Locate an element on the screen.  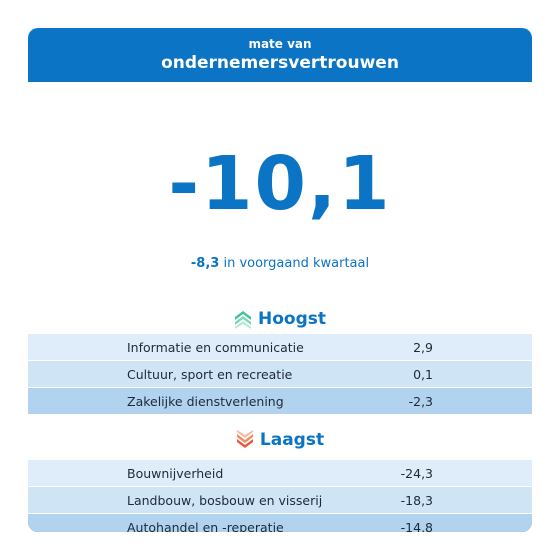
table-row: Landbouw, bosbouw en visserij -18,3 is located at coordinates (280, 500).